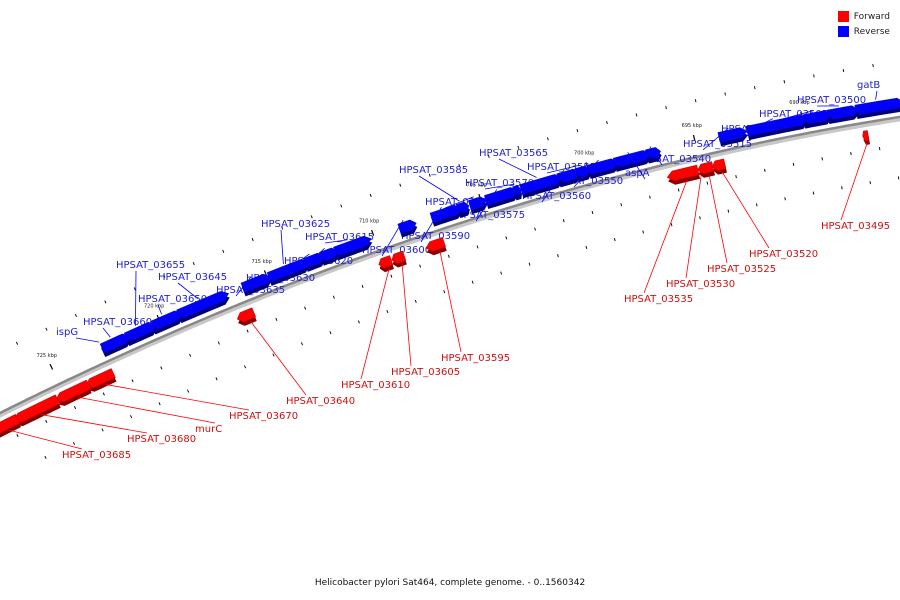 This screenshot has height=600, width=900. Describe the element at coordinates (569, 178) in the screenshot. I see `gene-HPSAT_03560-glyph` at that location.